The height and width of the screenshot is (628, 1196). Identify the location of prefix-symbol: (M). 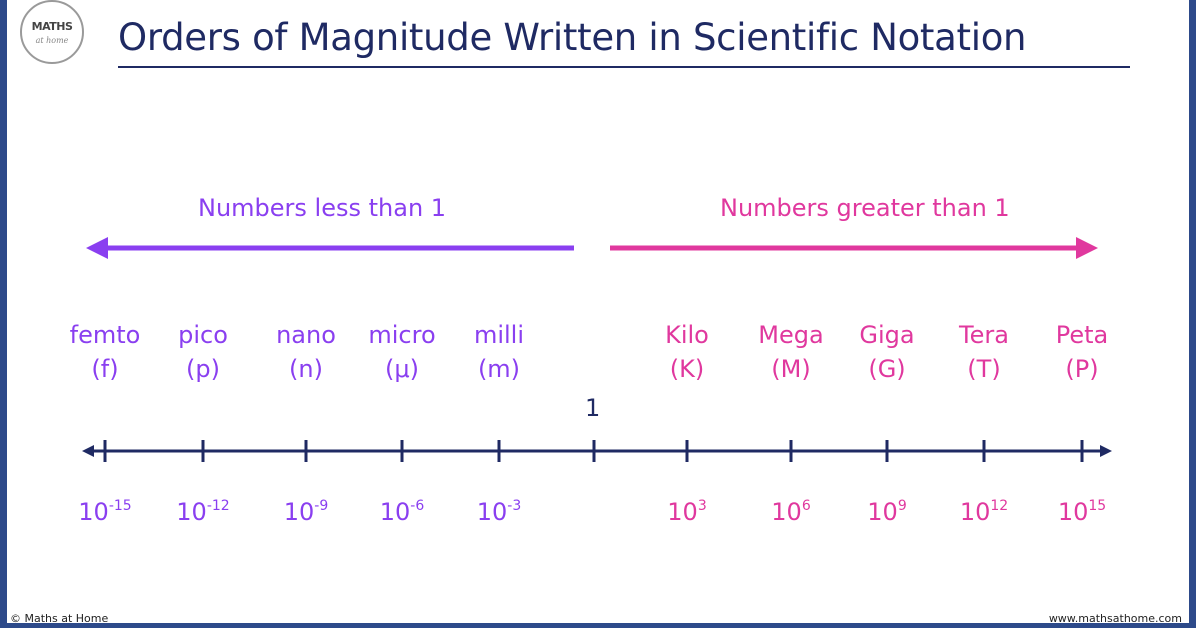
(791, 369).